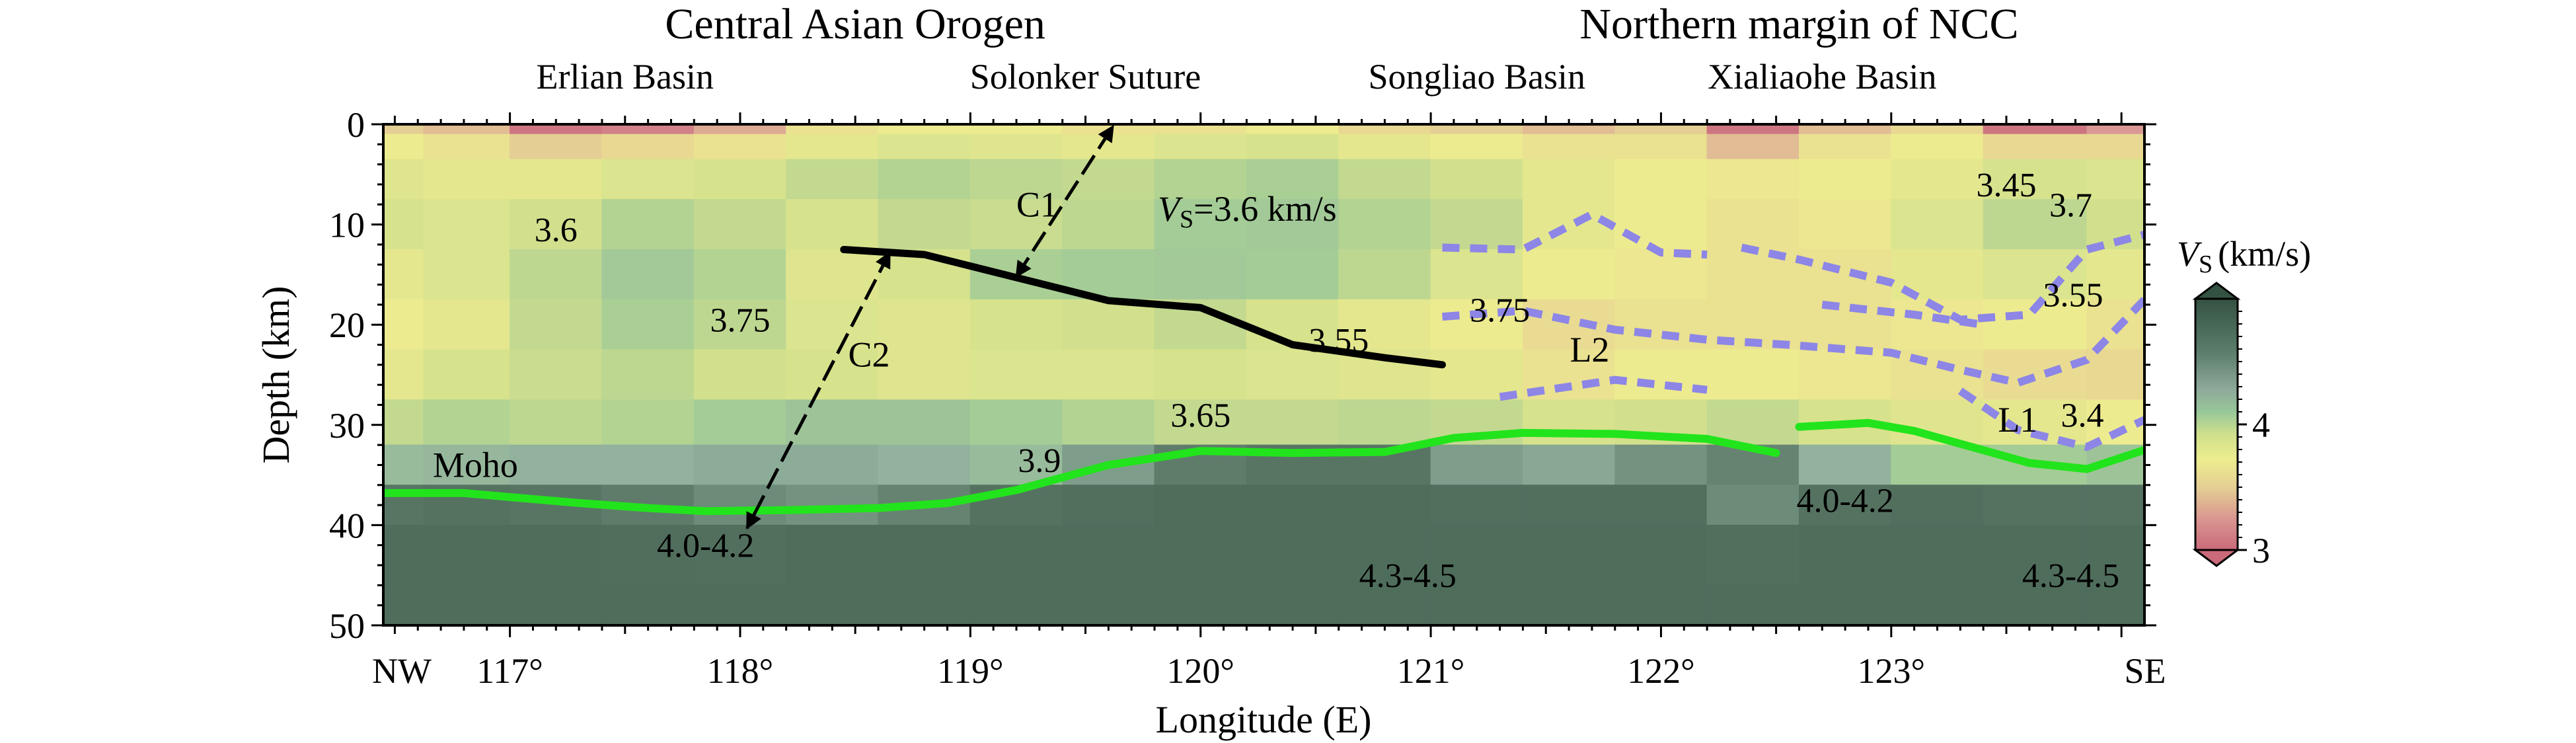  Describe the element at coordinates (1661, 671) in the screenshot. I see `x-tick-label: 122°` at that location.